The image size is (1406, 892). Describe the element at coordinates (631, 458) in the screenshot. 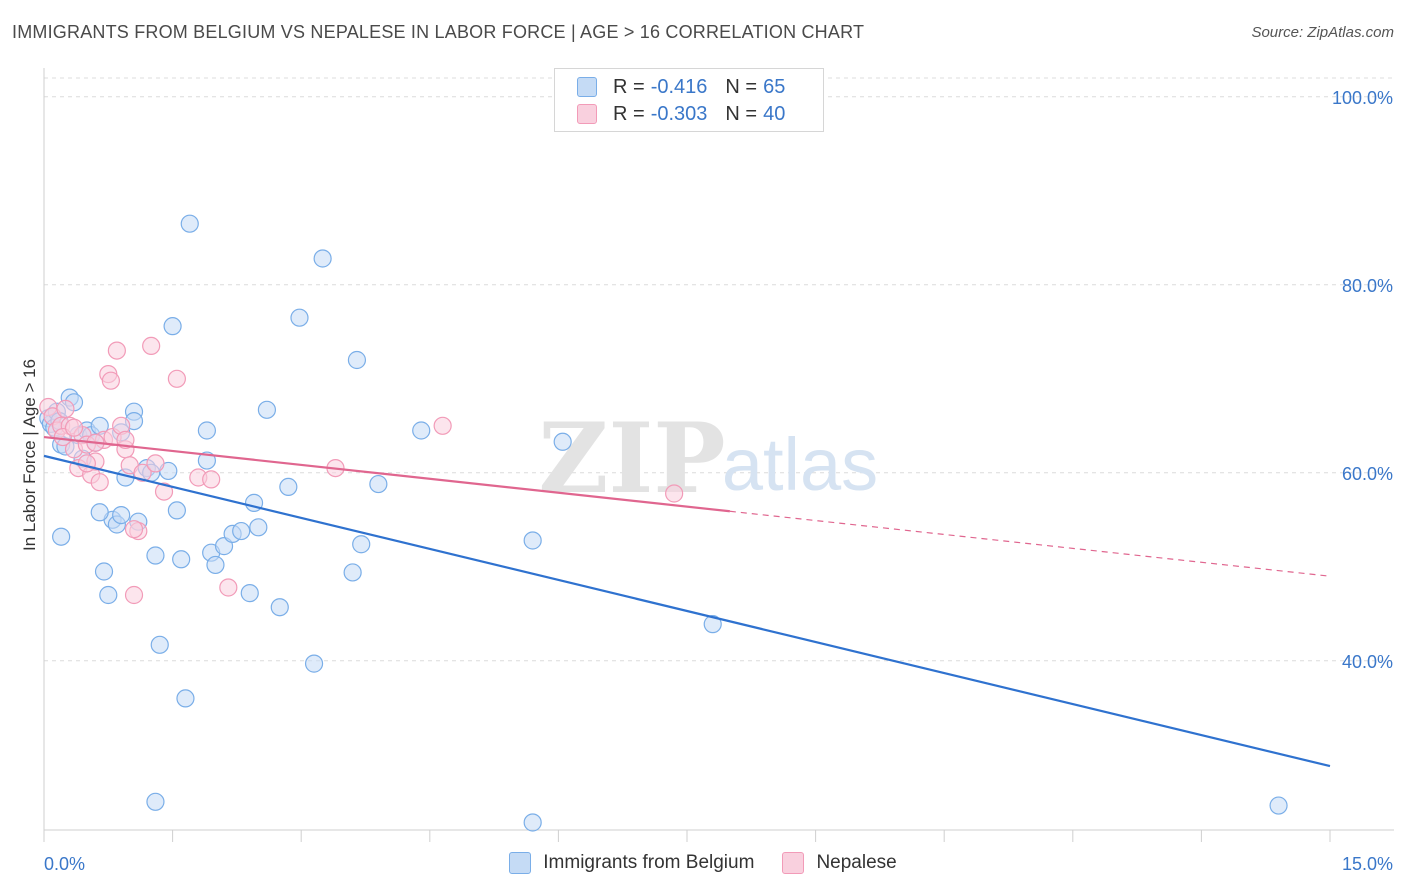

I see `watermark-zip: ZIP` at that location.